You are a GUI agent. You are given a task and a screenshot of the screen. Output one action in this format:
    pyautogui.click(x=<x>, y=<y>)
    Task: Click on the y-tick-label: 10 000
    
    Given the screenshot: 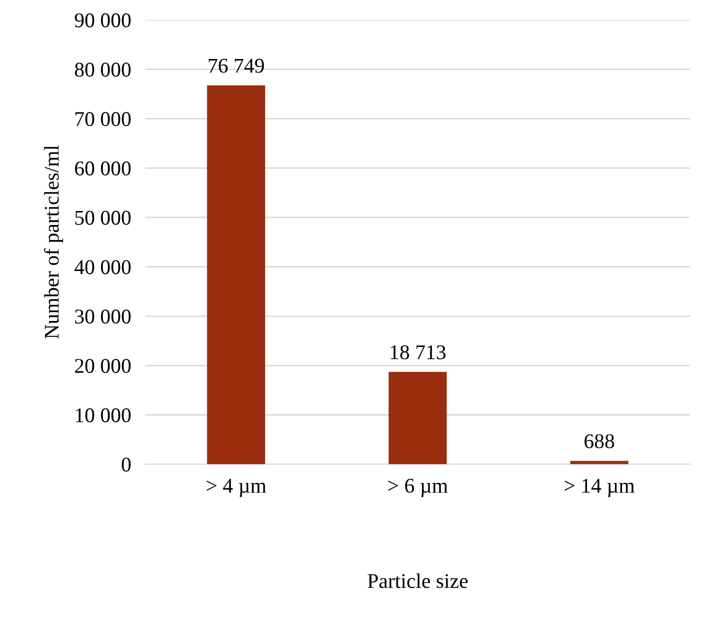 What is the action you would take?
    pyautogui.click(x=103, y=415)
    